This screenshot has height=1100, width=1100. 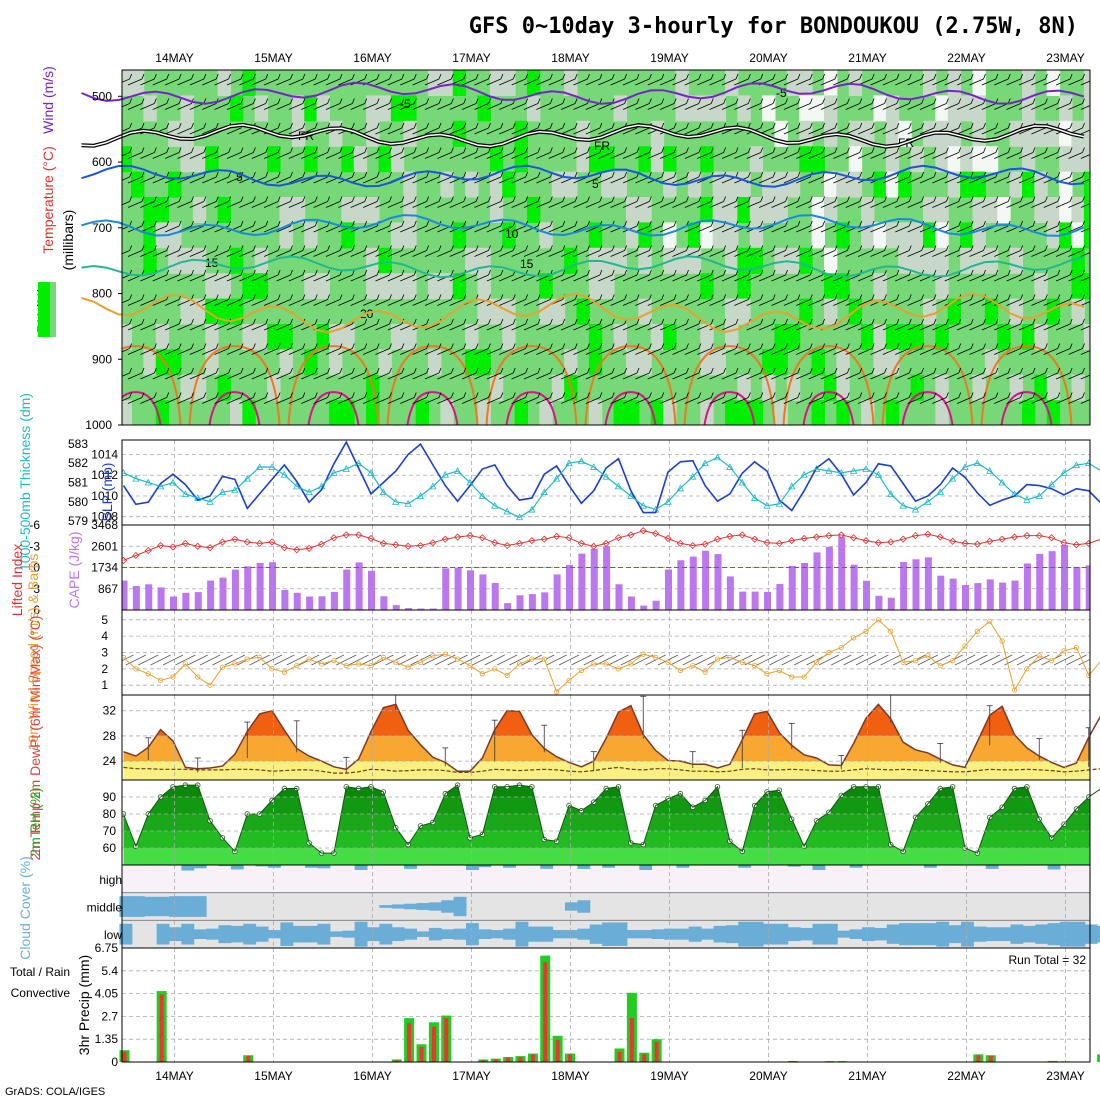 I want to click on legend-convective: Convective, so click(x=41, y=993).